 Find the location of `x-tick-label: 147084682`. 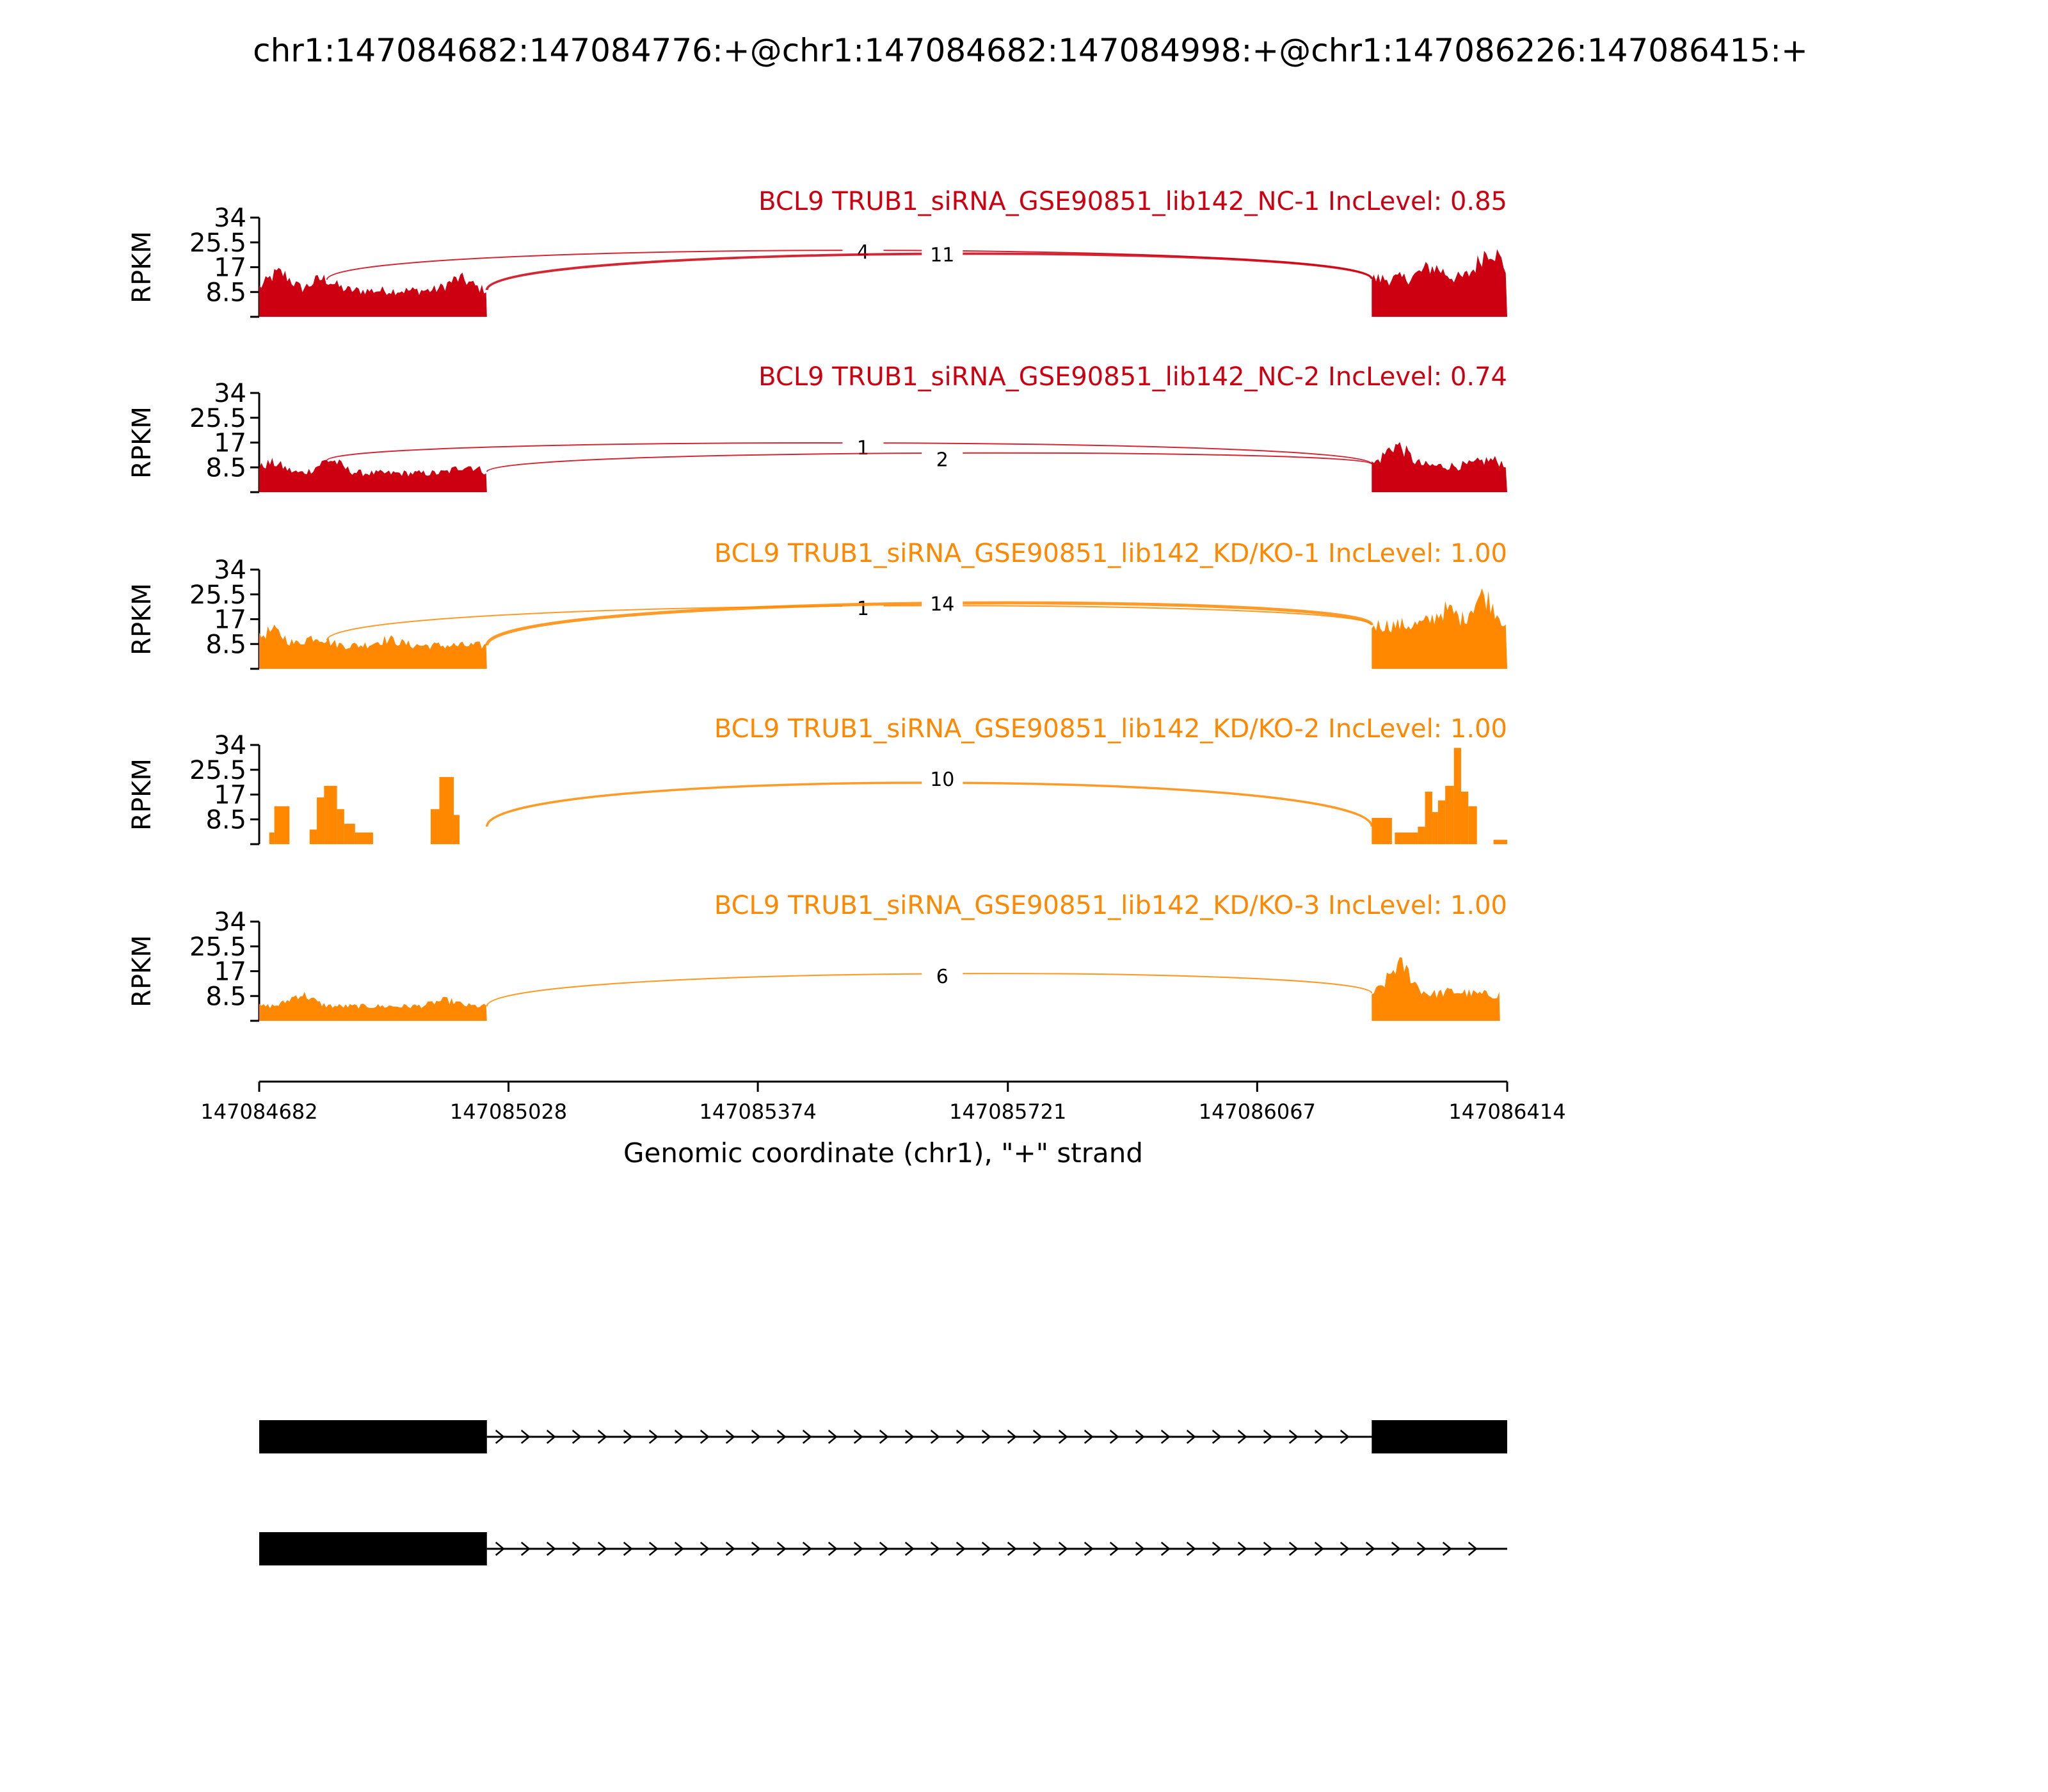

x-tick-label: 147084682 is located at coordinates (258, 1112).